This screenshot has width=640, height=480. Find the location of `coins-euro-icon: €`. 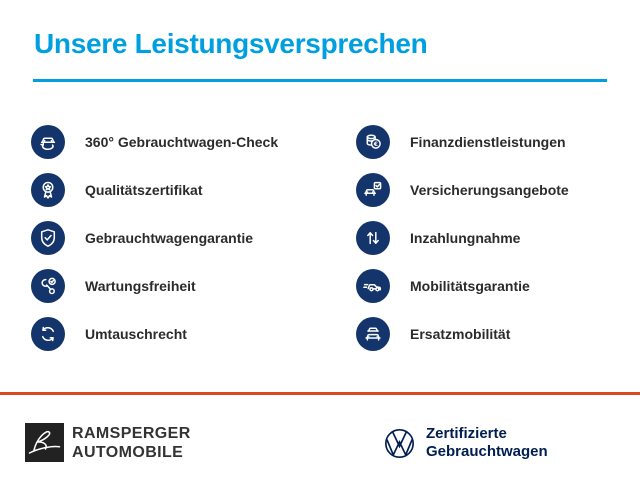

coins-euro-icon: € is located at coordinates (373, 142).